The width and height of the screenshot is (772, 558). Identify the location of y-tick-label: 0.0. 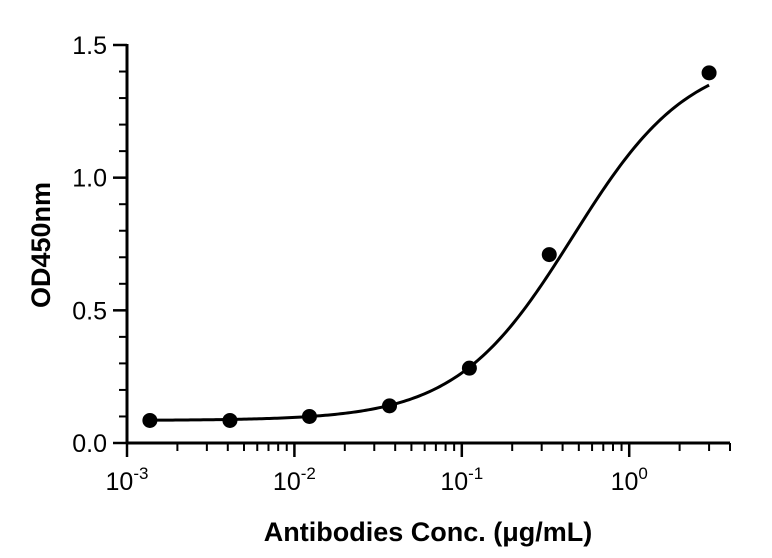
(89, 444).